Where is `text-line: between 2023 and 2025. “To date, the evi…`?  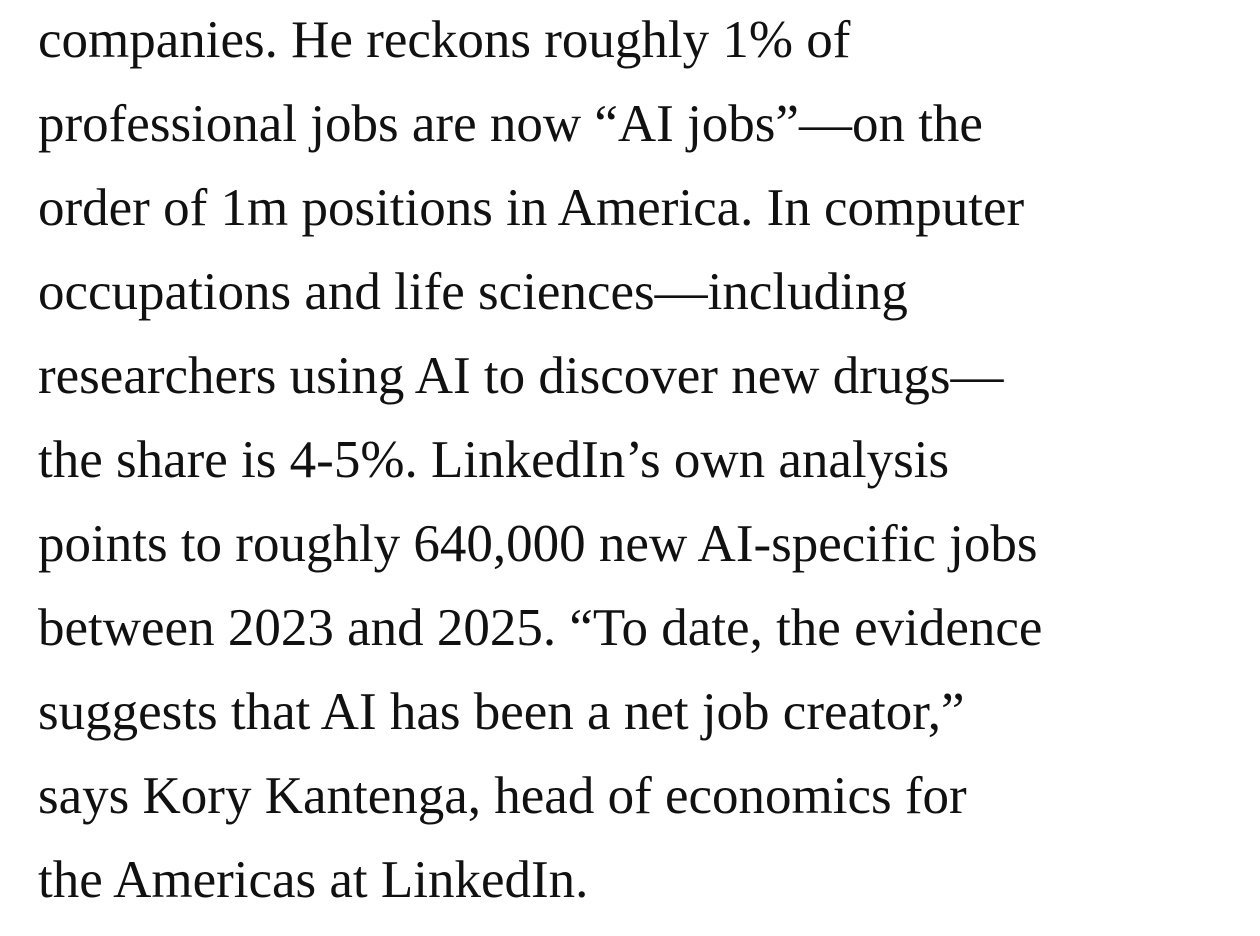
text-line: between 2023 and 2025. “To date, the evi… is located at coordinates (540, 628).